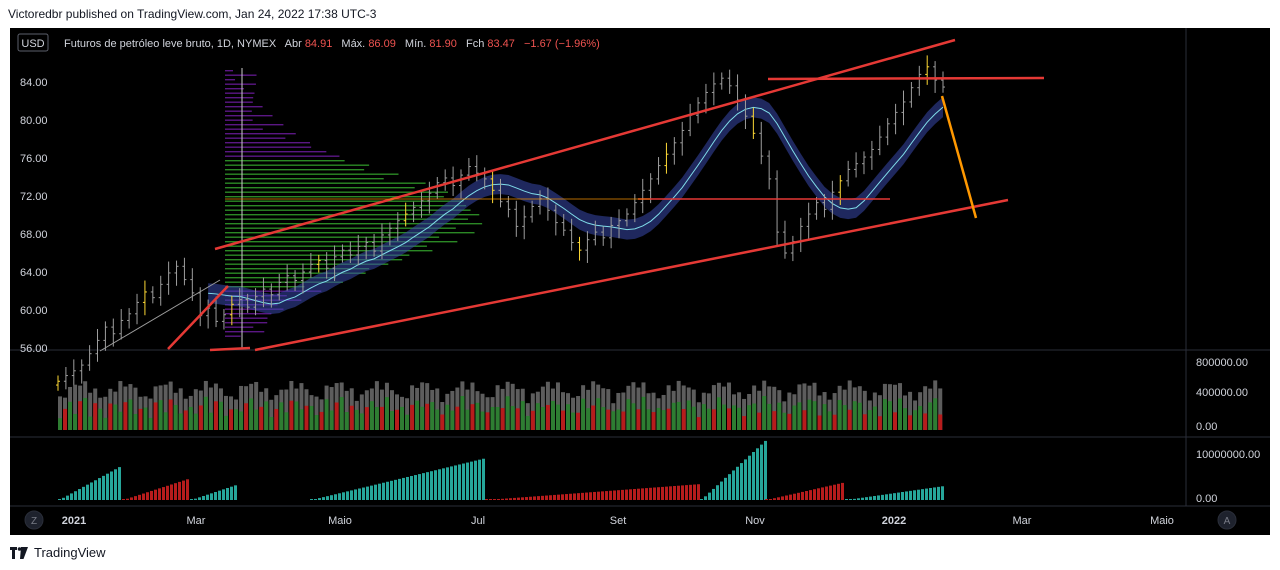 The height and width of the screenshot is (570, 1280). I want to click on footer-brand: TradingView, so click(70, 552).